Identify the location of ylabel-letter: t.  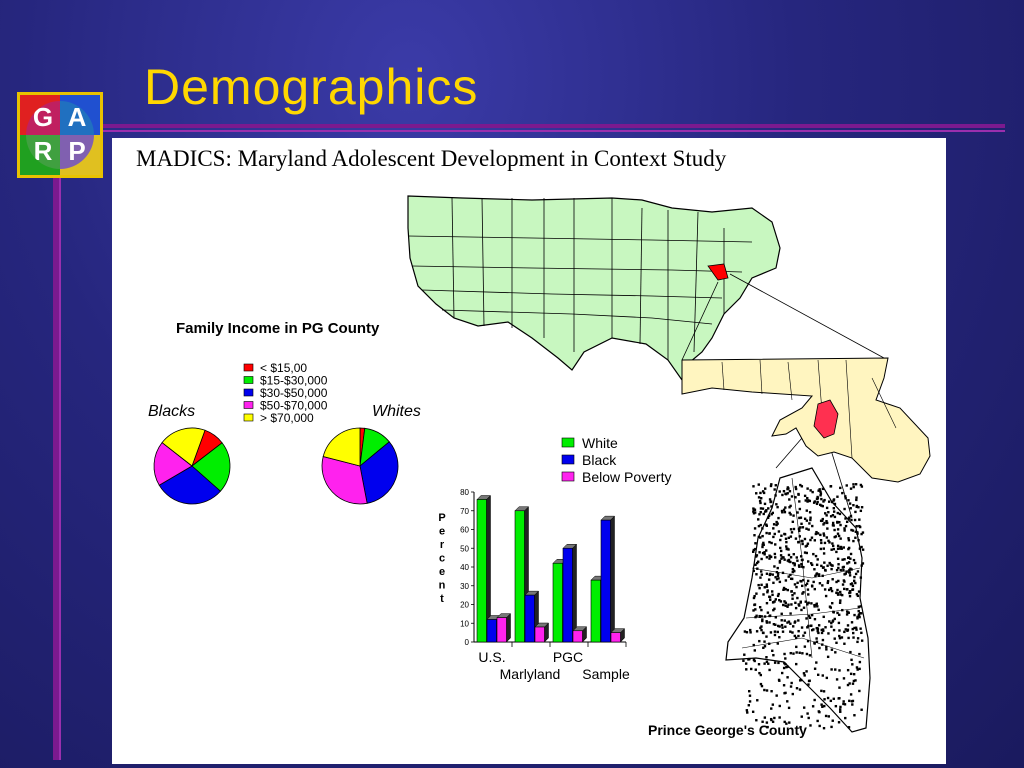
(442, 599).